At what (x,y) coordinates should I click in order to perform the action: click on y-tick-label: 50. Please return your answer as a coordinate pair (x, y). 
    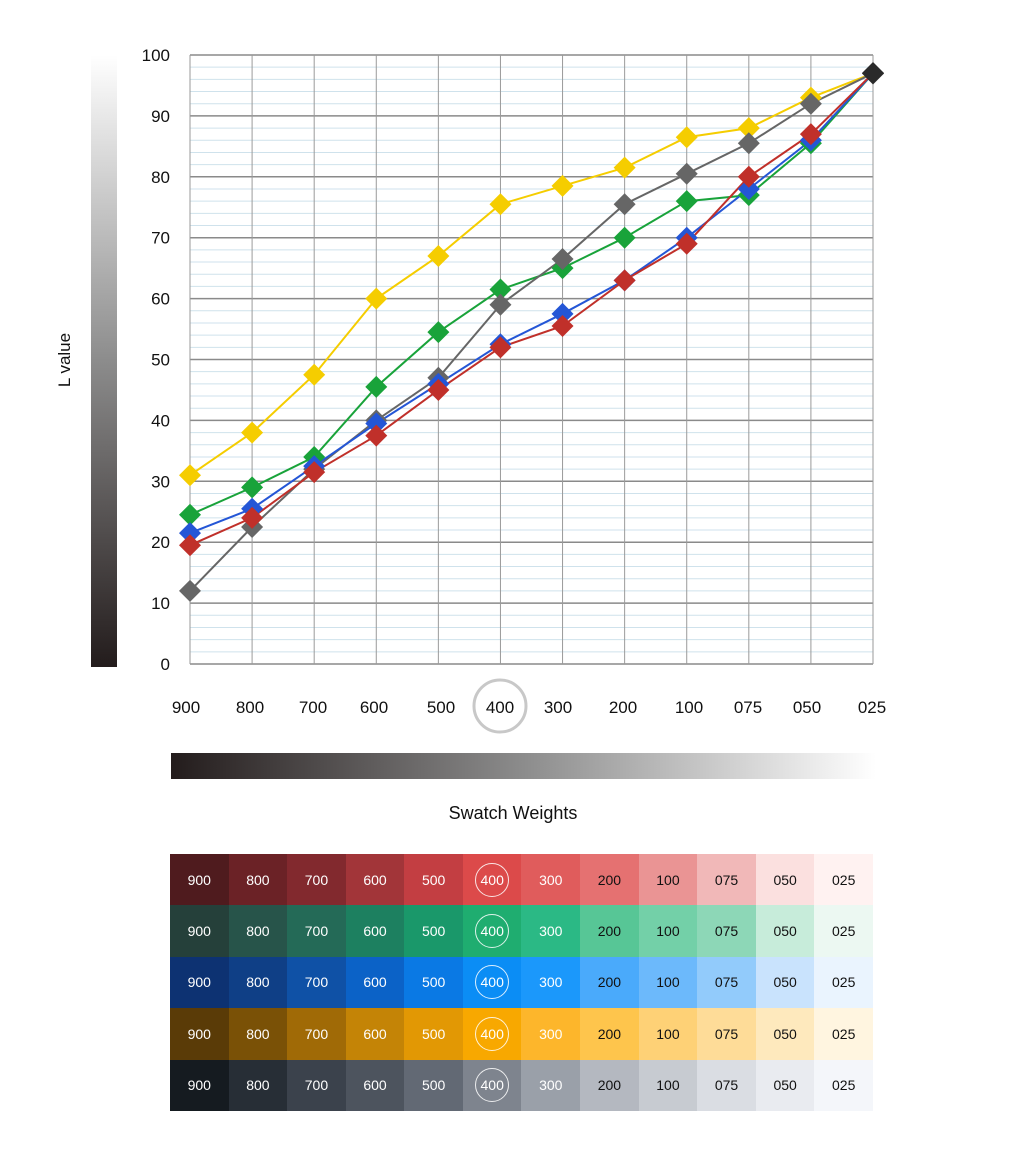
    Looking at the image, I should click on (160, 360).